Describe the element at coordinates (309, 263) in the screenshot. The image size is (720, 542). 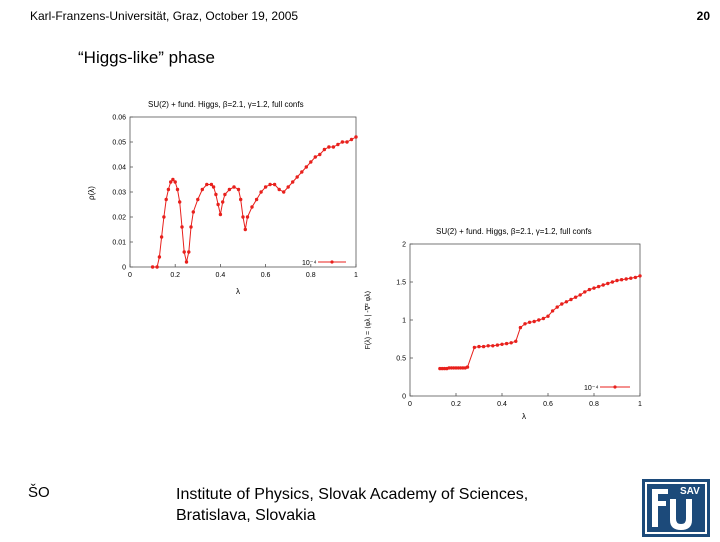
I see `chart-rho-legend-label: 10⁻⁴` at that location.